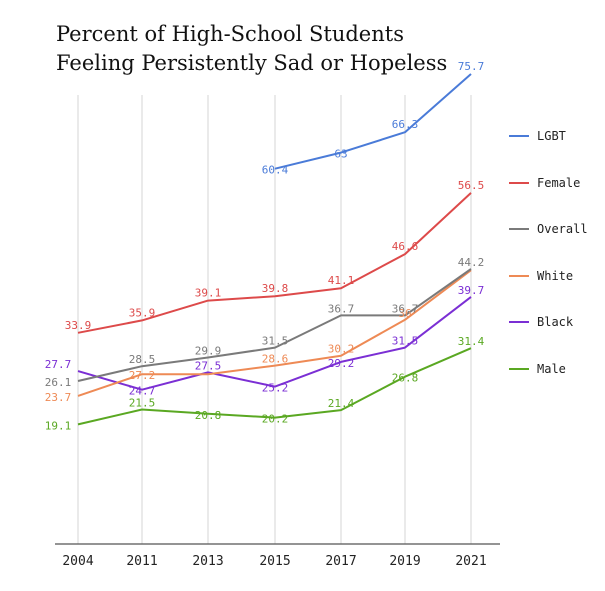 This screenshot has width=605, height=591. Describe the element at coordinates (207, 561) in the screenshot. I see `x-tick-2013: 2013` at that location.